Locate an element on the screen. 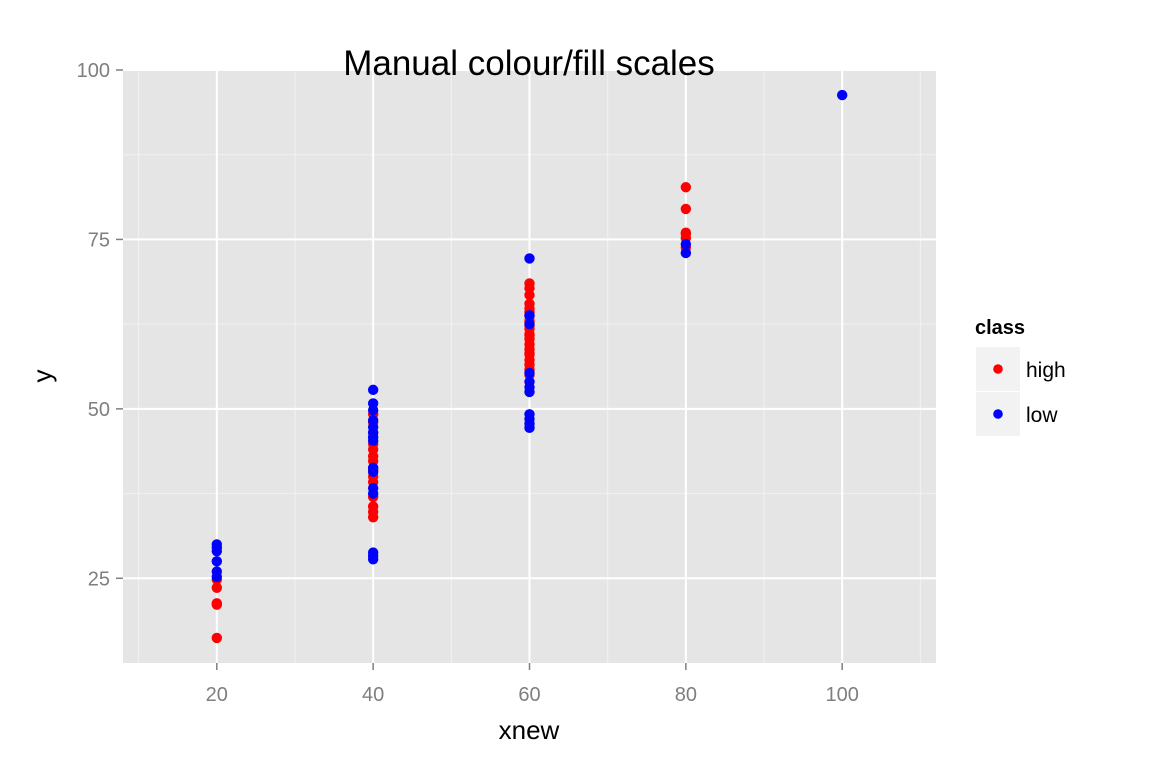 Image resolution: width=1152 pixels, height=768 pixels. x-tick-label: 20 is located at coordinates (217, 695).